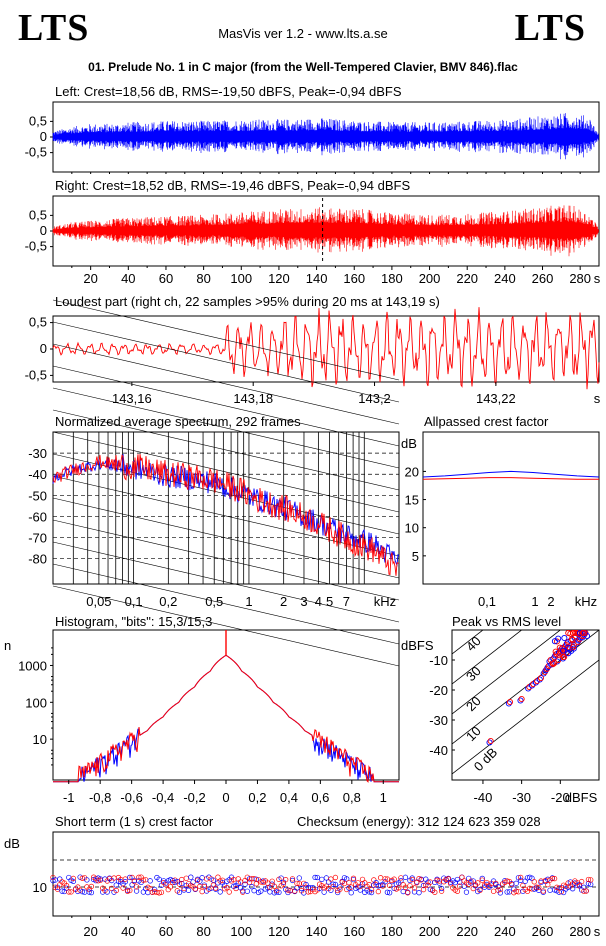 This screenshot has width=606, height=946. Describe the element at coordinates (543, 931) in the screenshot. I see `xtick-short-term-crest: 260` at that location.